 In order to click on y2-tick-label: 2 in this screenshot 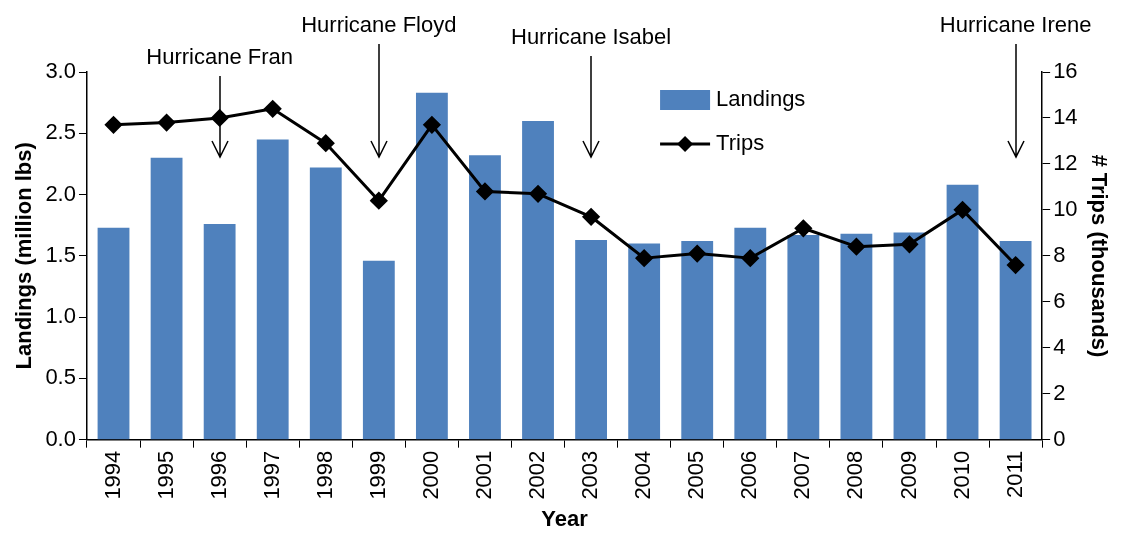, I will do `click(1059, 392)`.